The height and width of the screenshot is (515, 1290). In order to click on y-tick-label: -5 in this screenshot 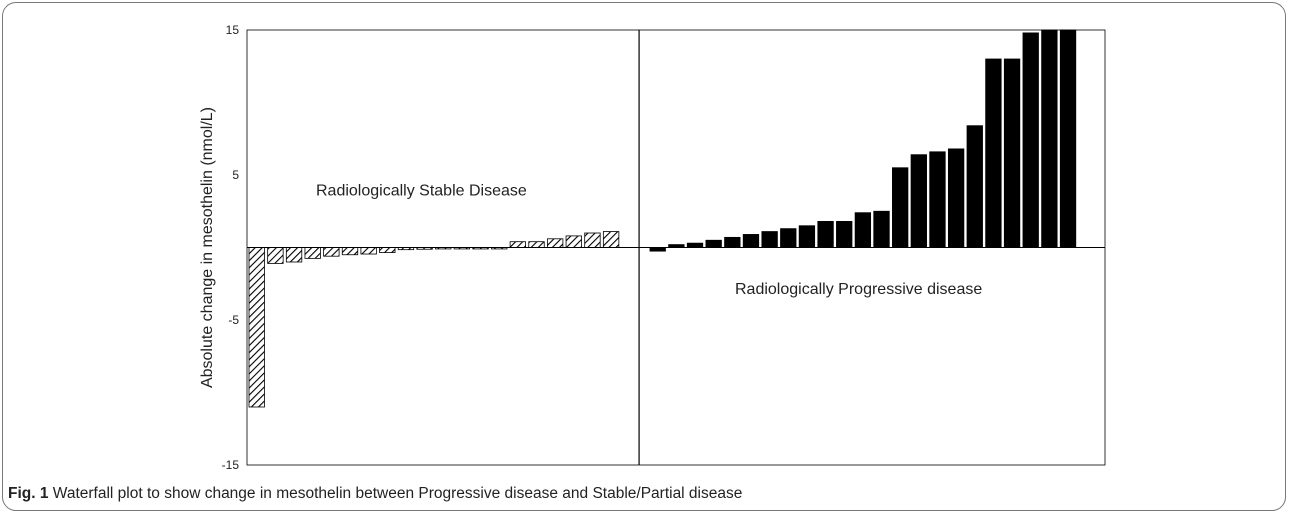, I will do `click(233, 320)`.